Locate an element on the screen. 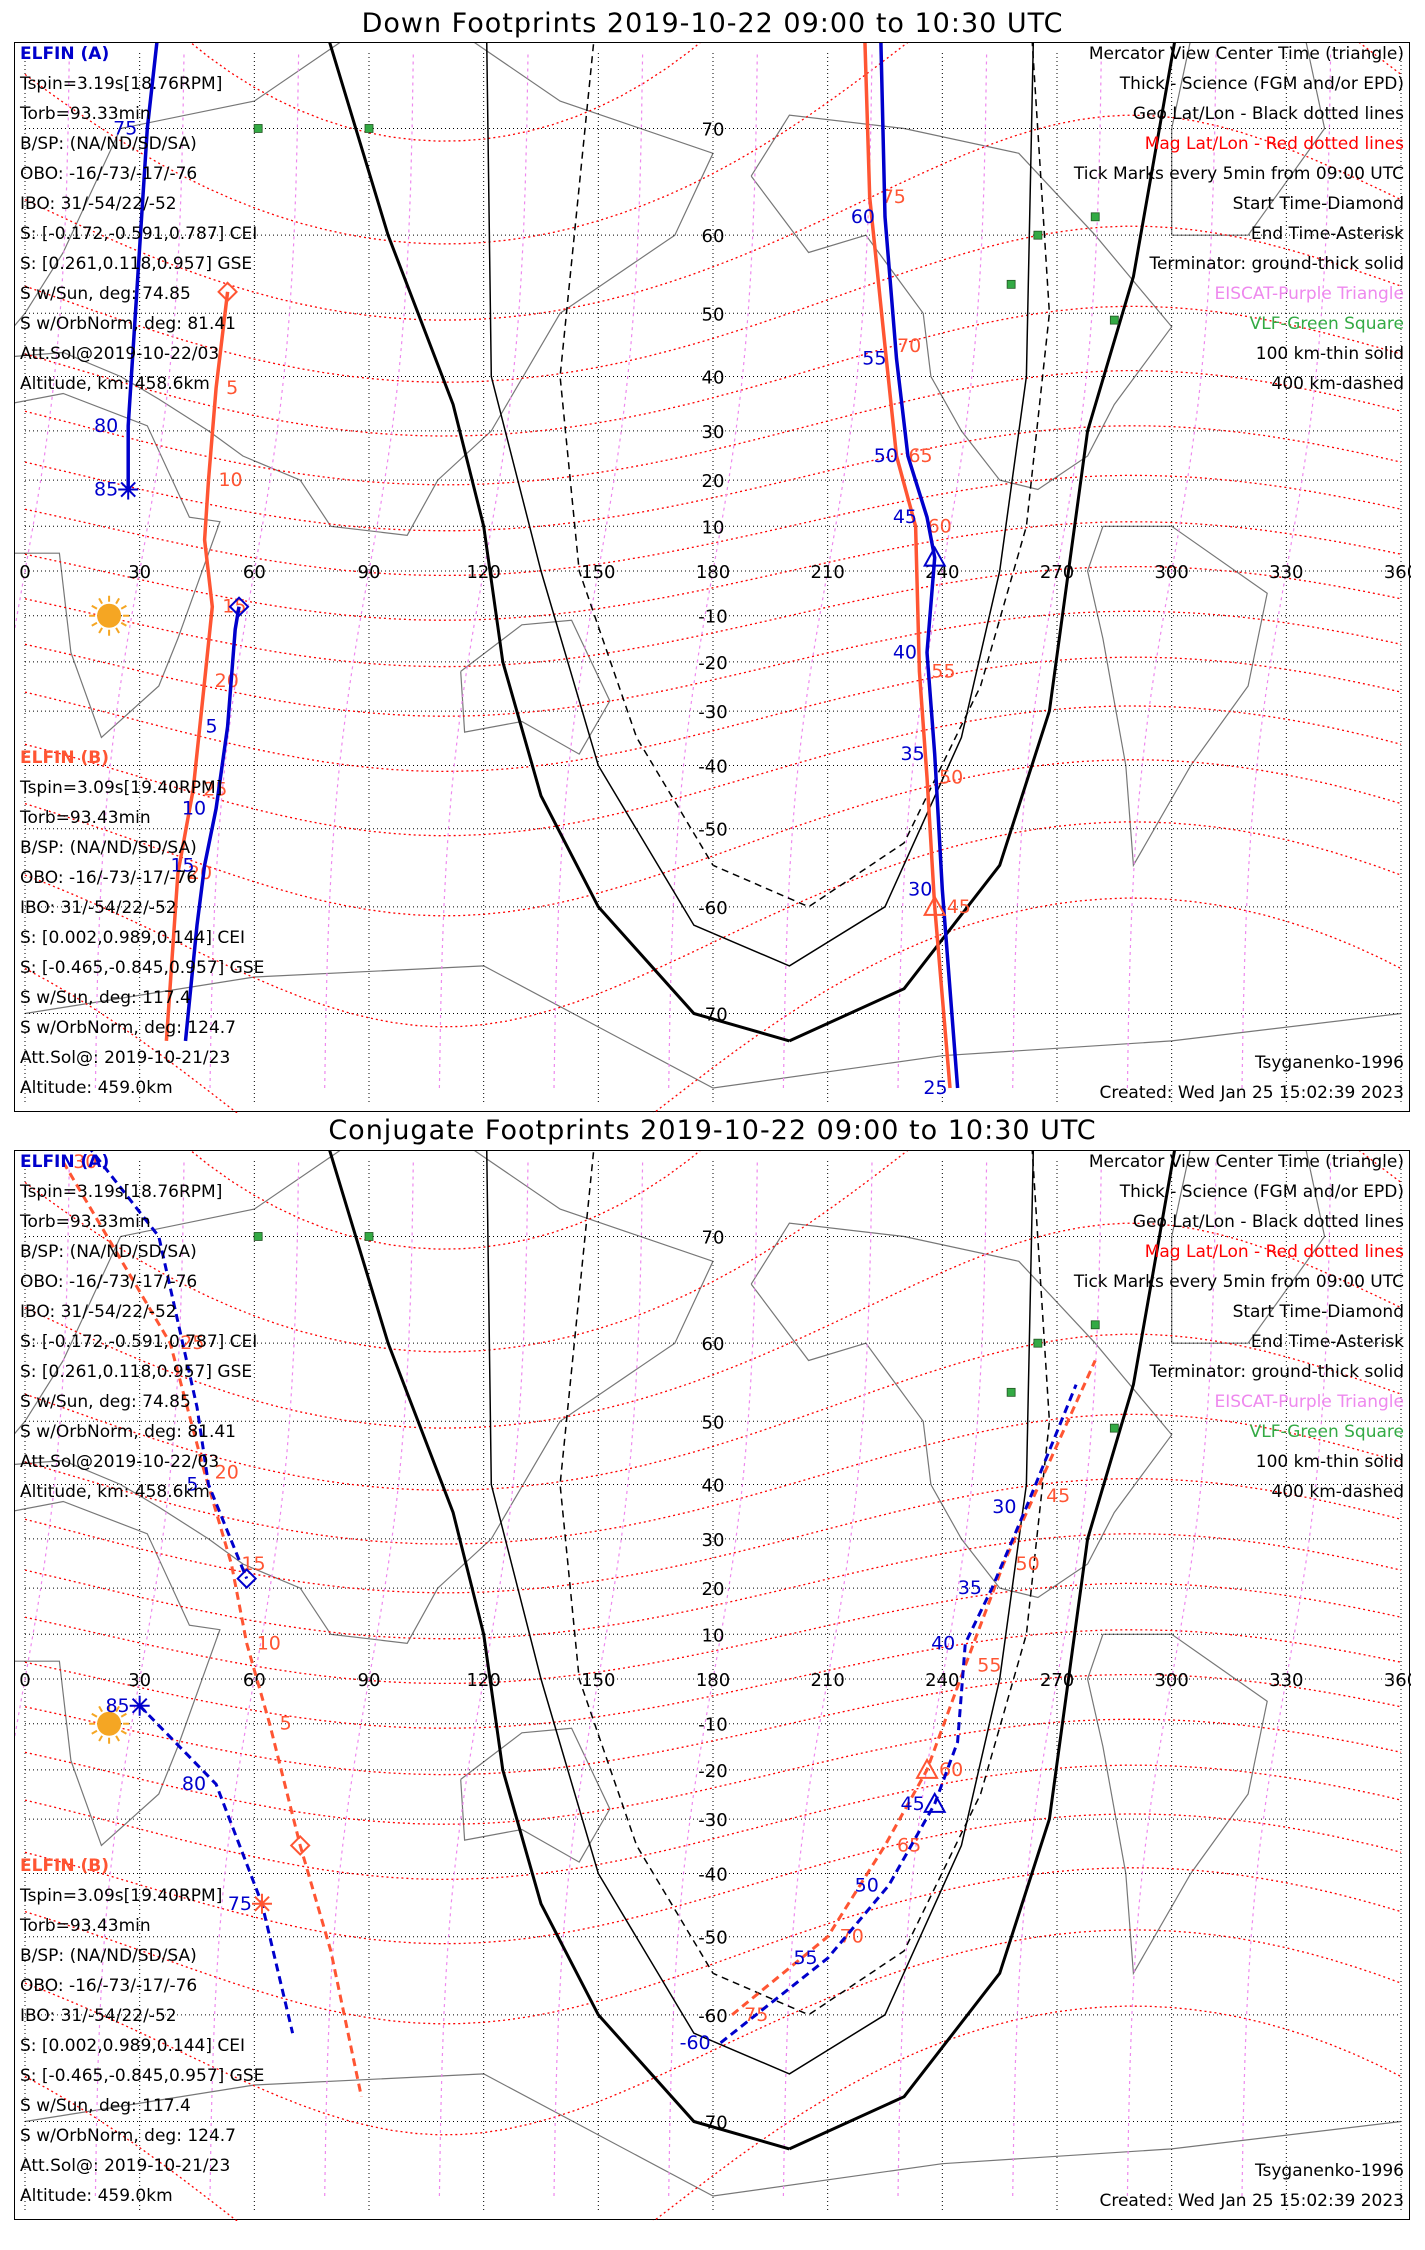 The width and height of the screenshot is (1425, 2250). elfin-b-info-line-4: OBO: -16/-73/-17/-76 is located at coordinates (109, 1986).